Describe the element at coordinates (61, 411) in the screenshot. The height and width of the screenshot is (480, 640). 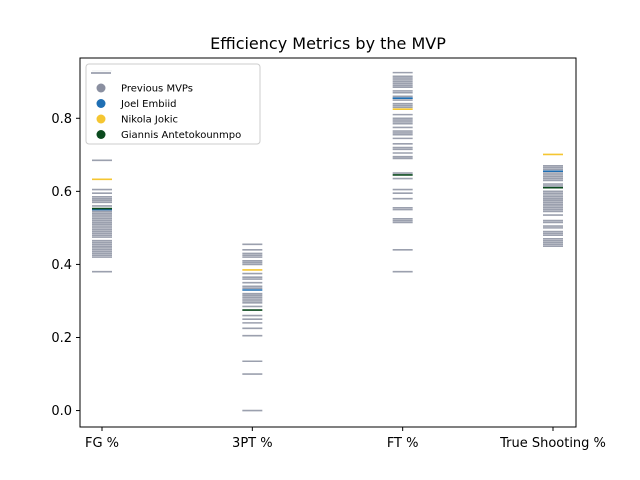
I see `y-tick-label: 0.0` at that location.